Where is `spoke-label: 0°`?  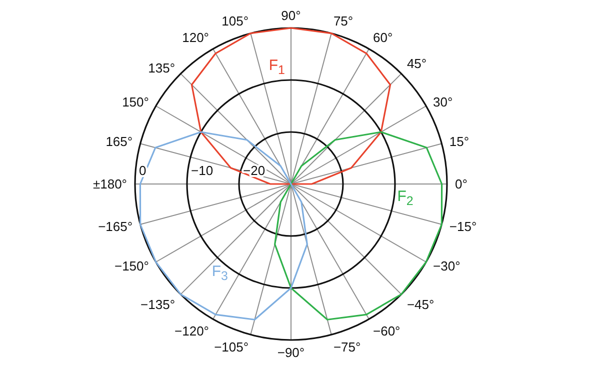 spoke-label: 0° is located at coordinates (461, 184).